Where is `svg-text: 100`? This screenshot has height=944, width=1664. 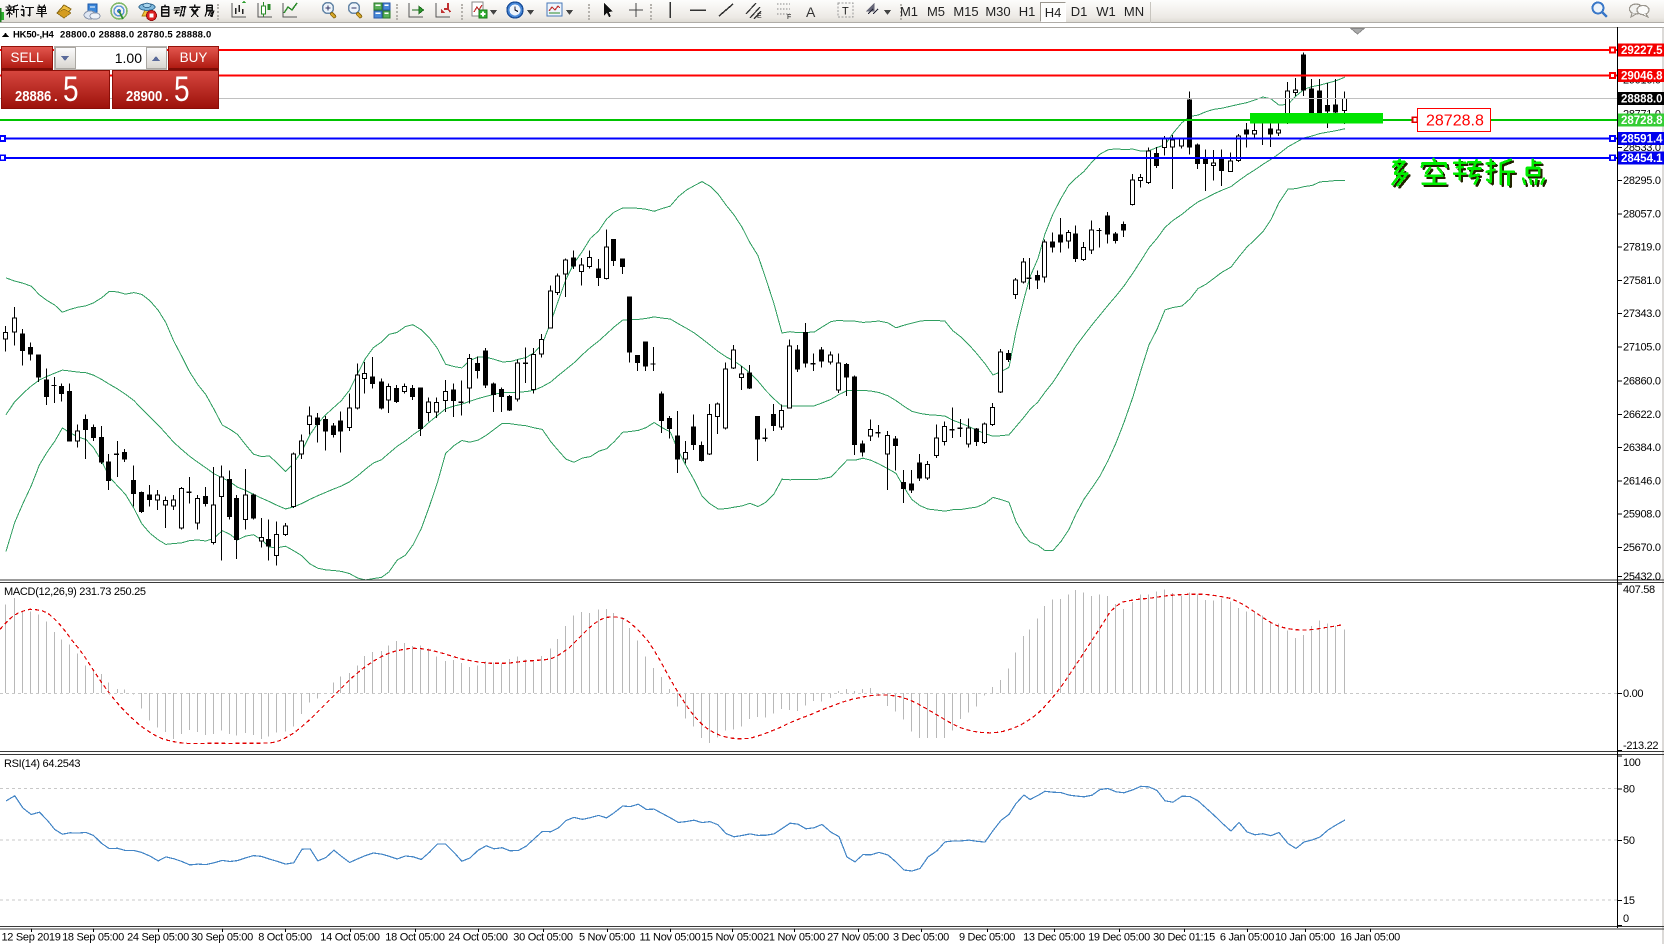
svg-text: 100 is located at coordinates (1632, 763).